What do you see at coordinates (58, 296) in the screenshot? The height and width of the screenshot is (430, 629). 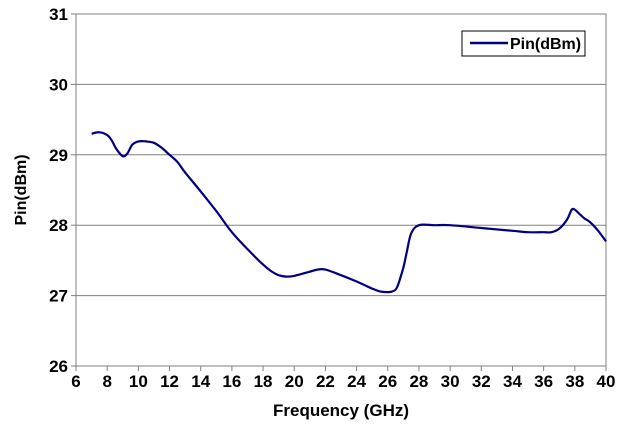 I see `y-tick-label: 27` at bounding box center [58, 296].